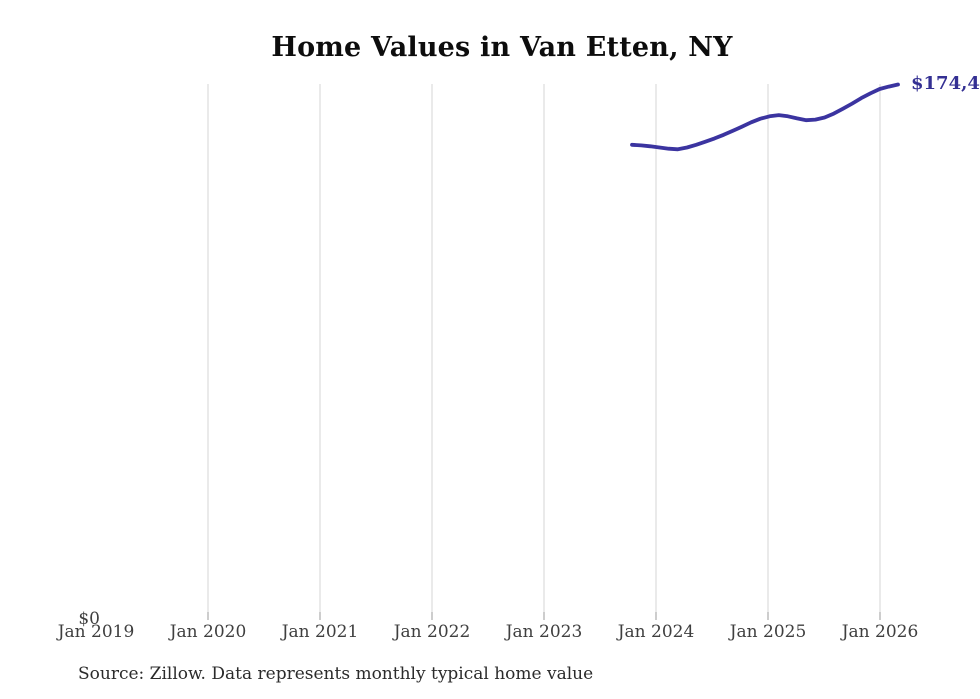 Image resolution: width=980 pixels, height=699 pixels. I want to click on x-axis-label: Jan 2025, so click(768, 632).